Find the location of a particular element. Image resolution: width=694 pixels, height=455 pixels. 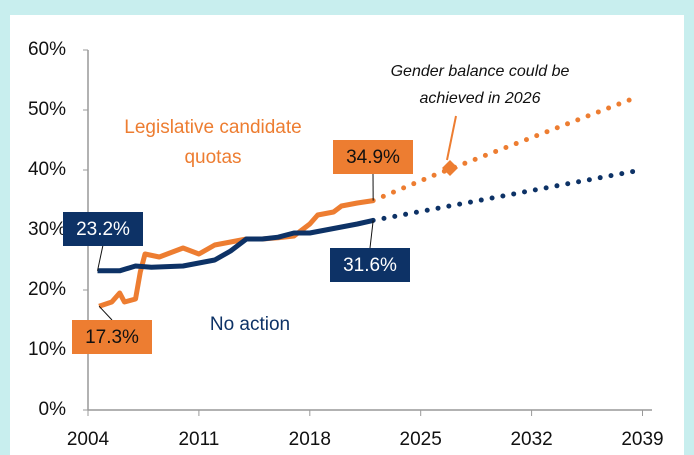

y-tick-label: 10% is located at coordinates (47, 349).